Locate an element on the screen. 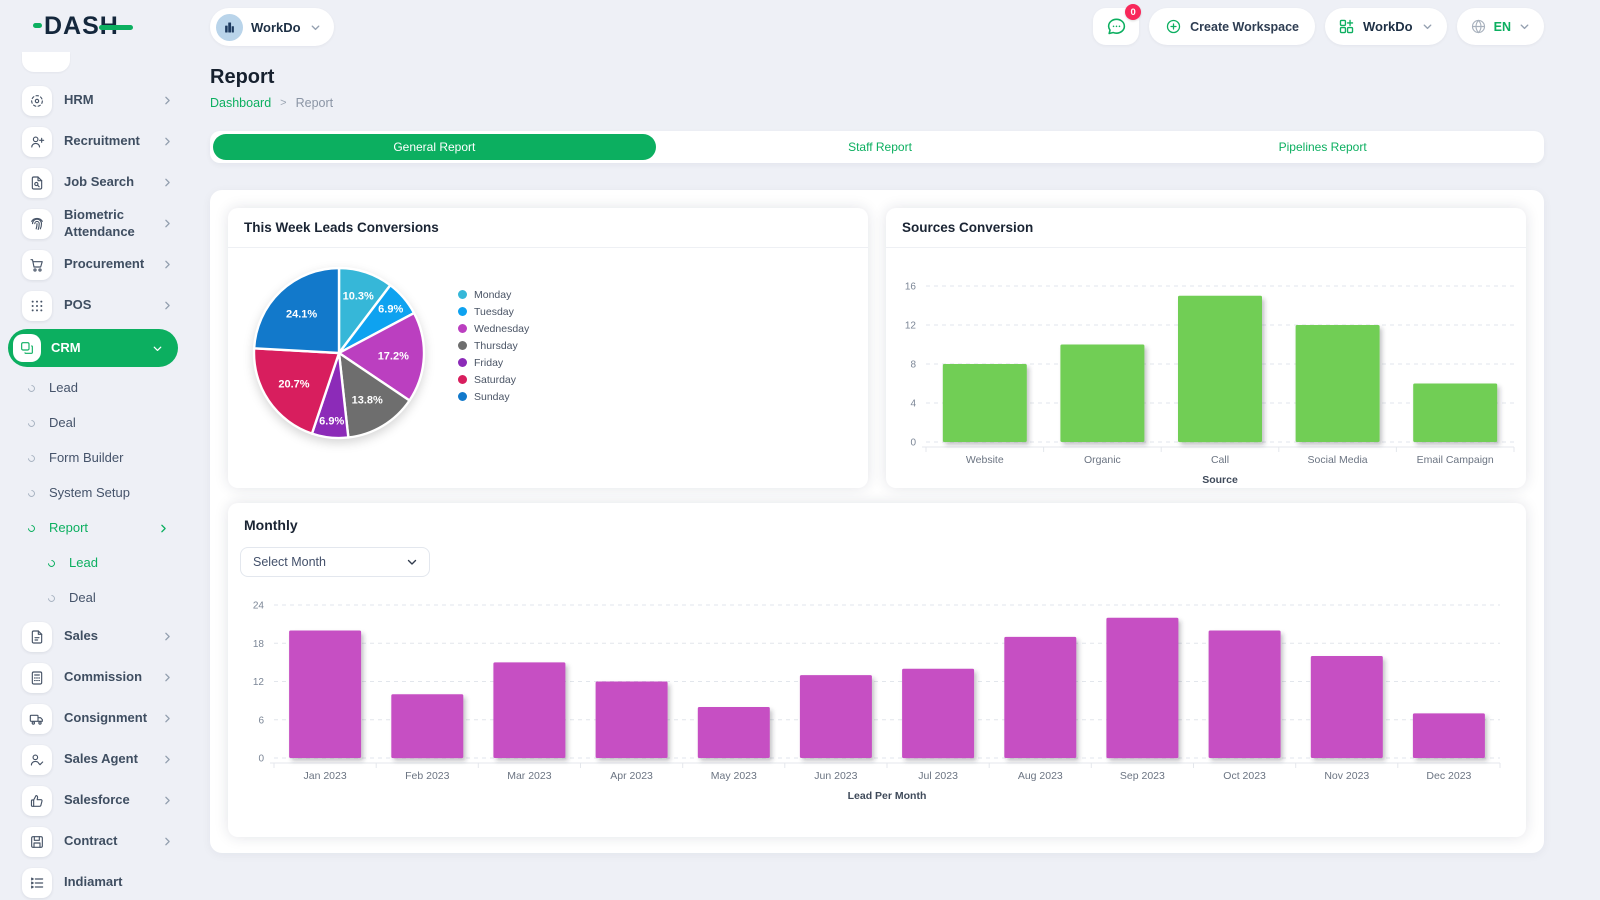 The width and height of the screenshot is (1600, 900). sidebar-item-partial is located at coordinates (46, 62).